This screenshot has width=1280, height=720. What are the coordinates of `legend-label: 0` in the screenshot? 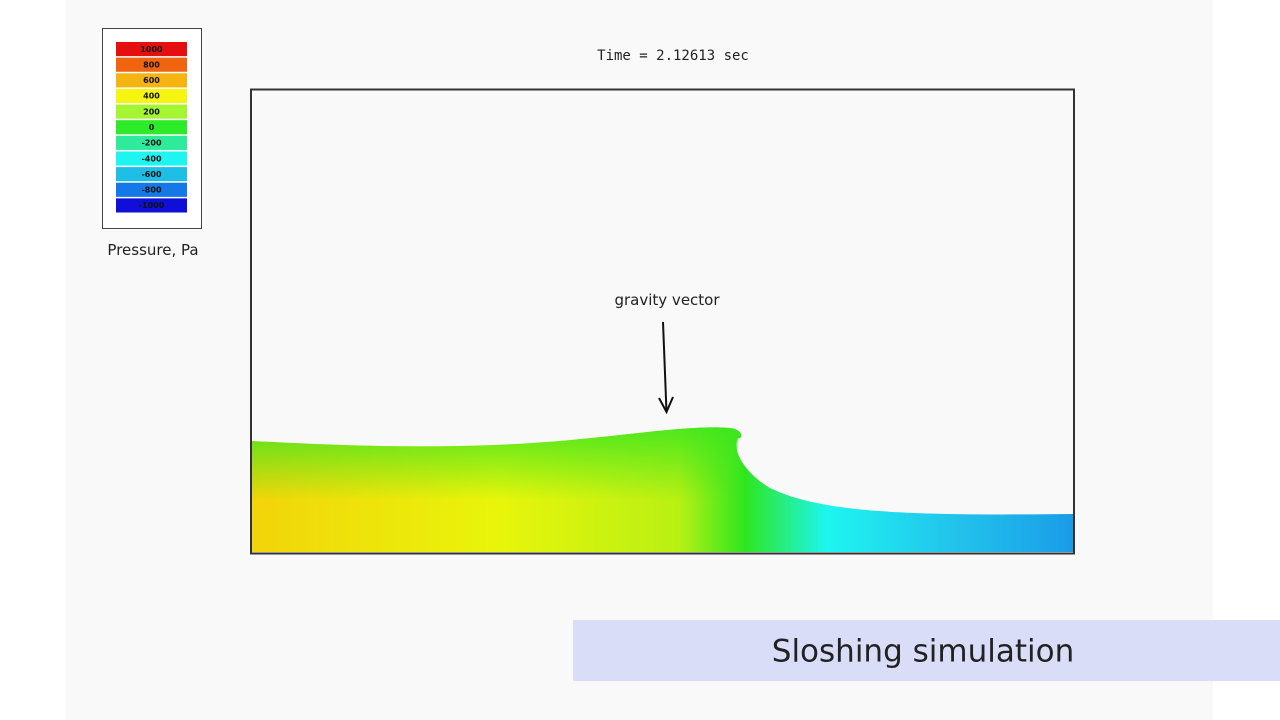 It's located at (152, 127).